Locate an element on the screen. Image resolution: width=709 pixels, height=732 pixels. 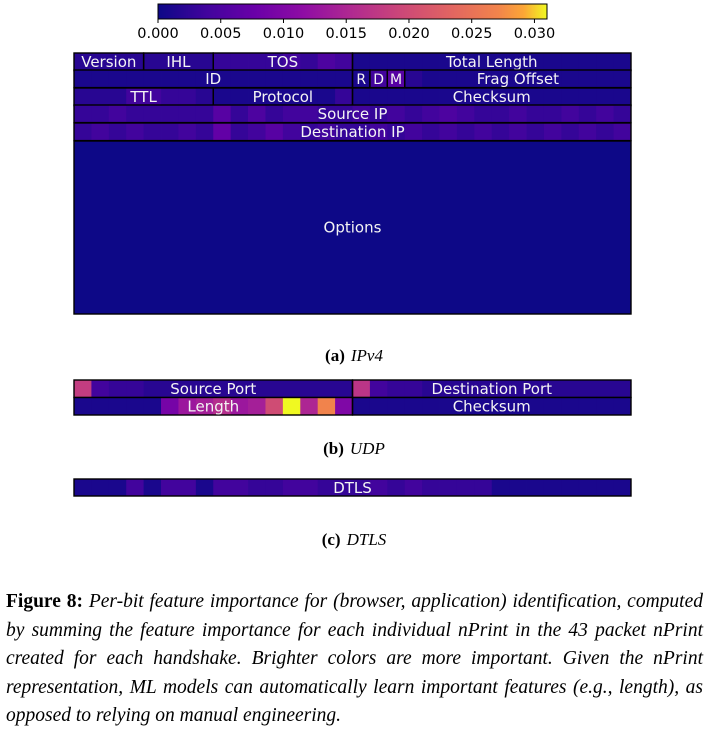
field-label-m: M is located at coordinates (396, 80).